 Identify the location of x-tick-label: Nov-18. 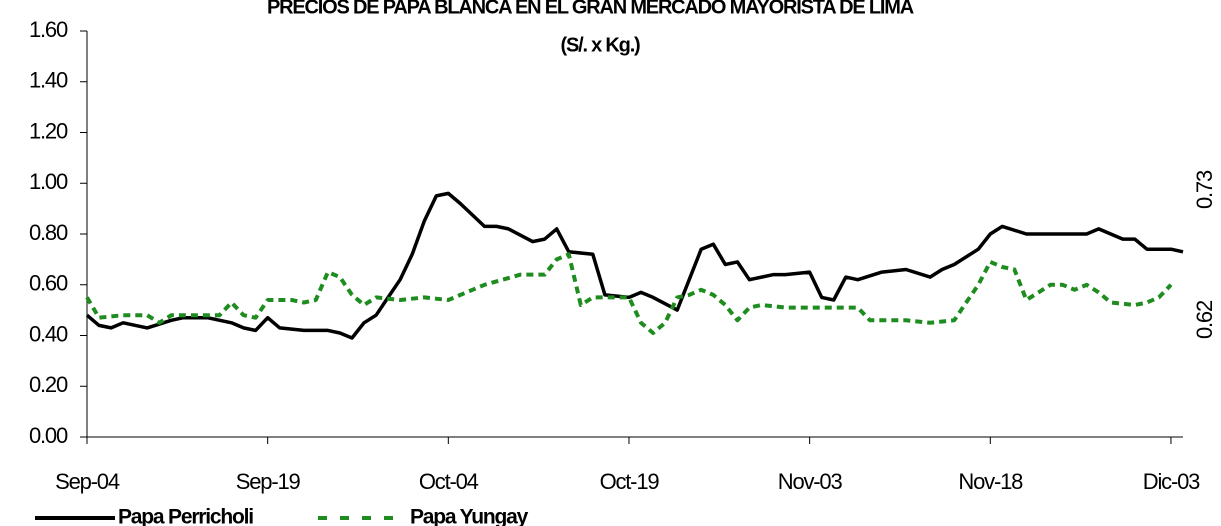
(990, 481).